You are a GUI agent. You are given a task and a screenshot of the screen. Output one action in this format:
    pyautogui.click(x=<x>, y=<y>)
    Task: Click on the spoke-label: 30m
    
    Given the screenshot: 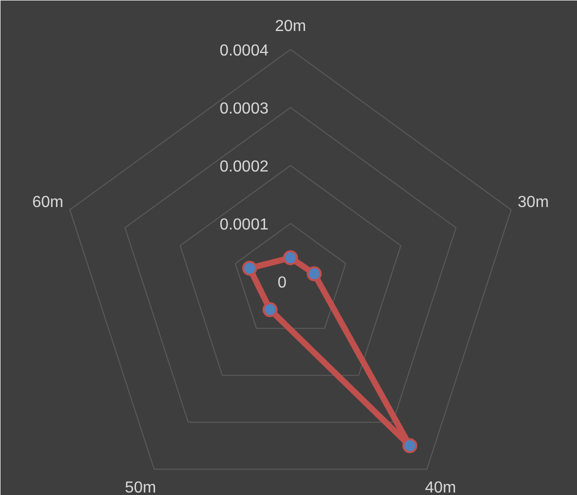 What is the action you would take?
    pyautogui.click(x=533, y=203)
    